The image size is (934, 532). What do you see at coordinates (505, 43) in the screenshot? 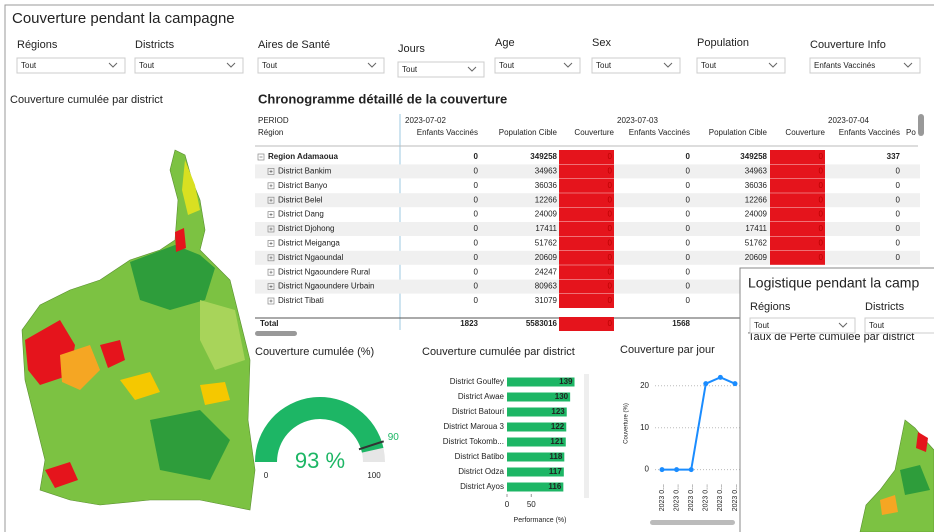
I see `filter-label: Age` at bounding box center [505, 43].